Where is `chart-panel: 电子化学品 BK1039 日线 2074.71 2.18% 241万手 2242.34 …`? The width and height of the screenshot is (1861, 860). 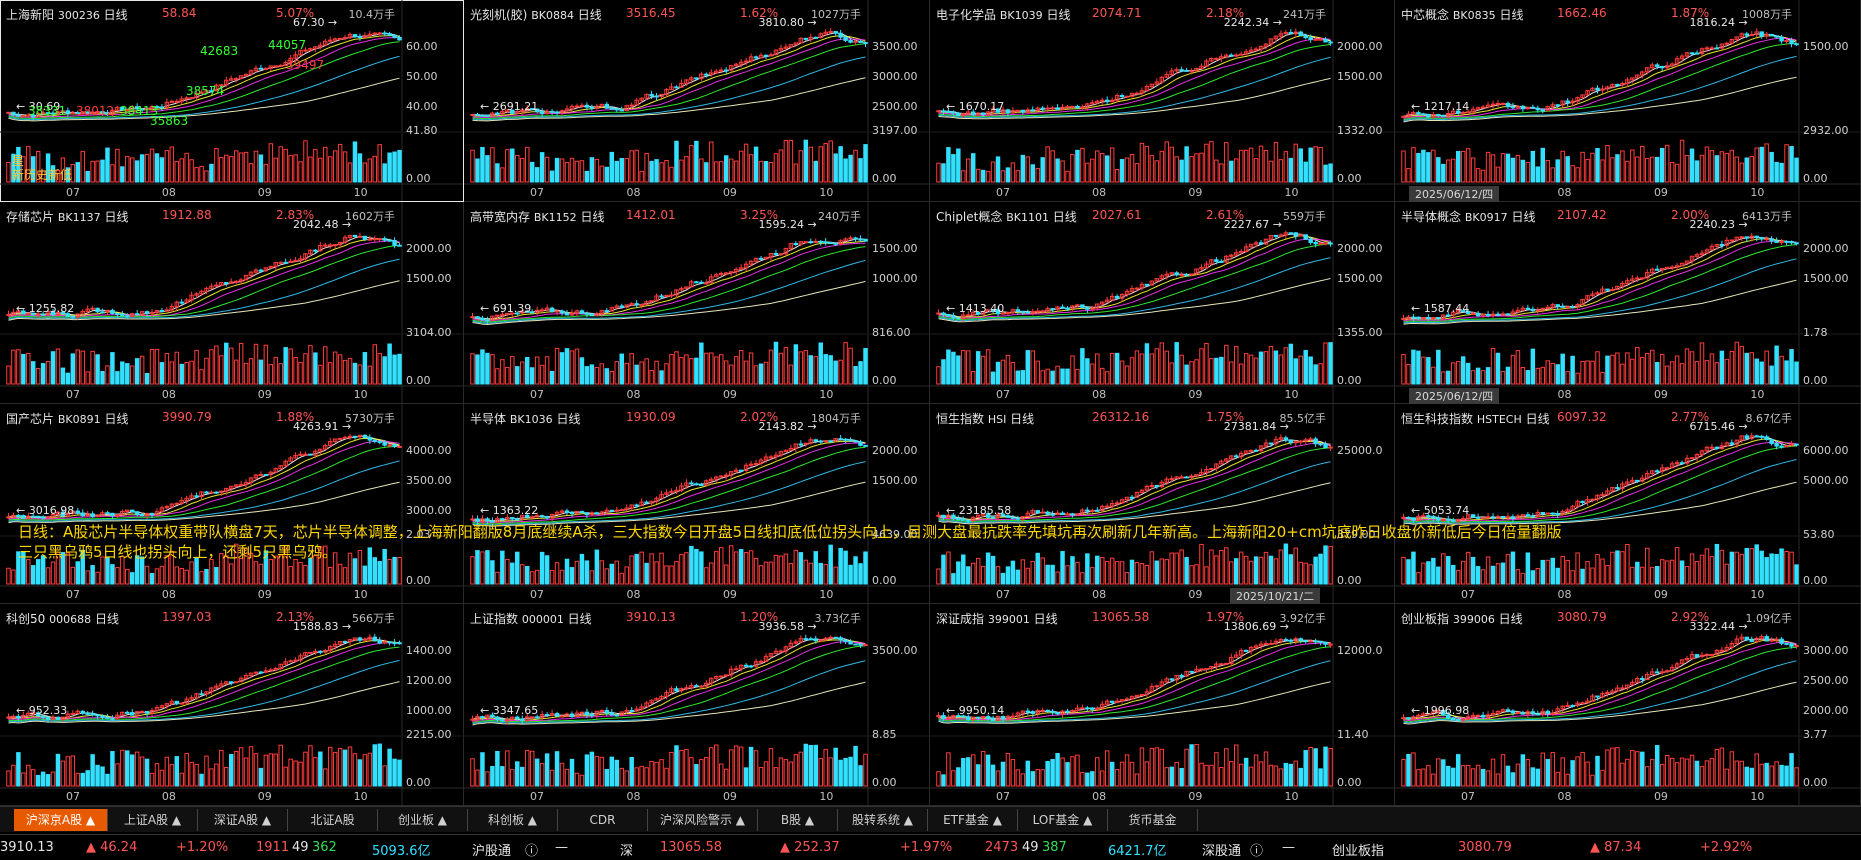
chart-panel: 电子化学品 BK1039 日线 2074.71 2.18% 241万手 2242.34 … is located at coordinates (1162, 101).